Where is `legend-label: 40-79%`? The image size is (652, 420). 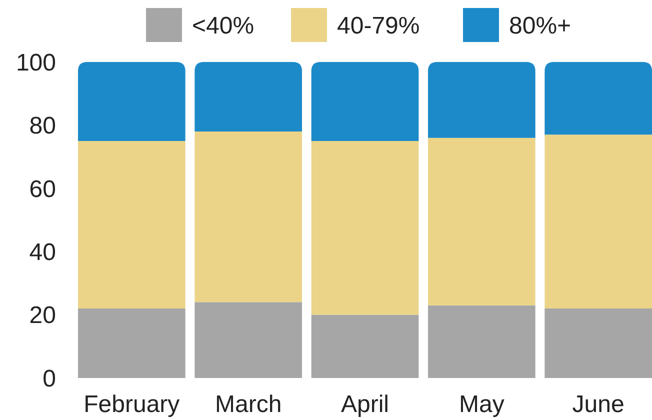 legend-label: 40-79% is located at coordinates (378, 26).